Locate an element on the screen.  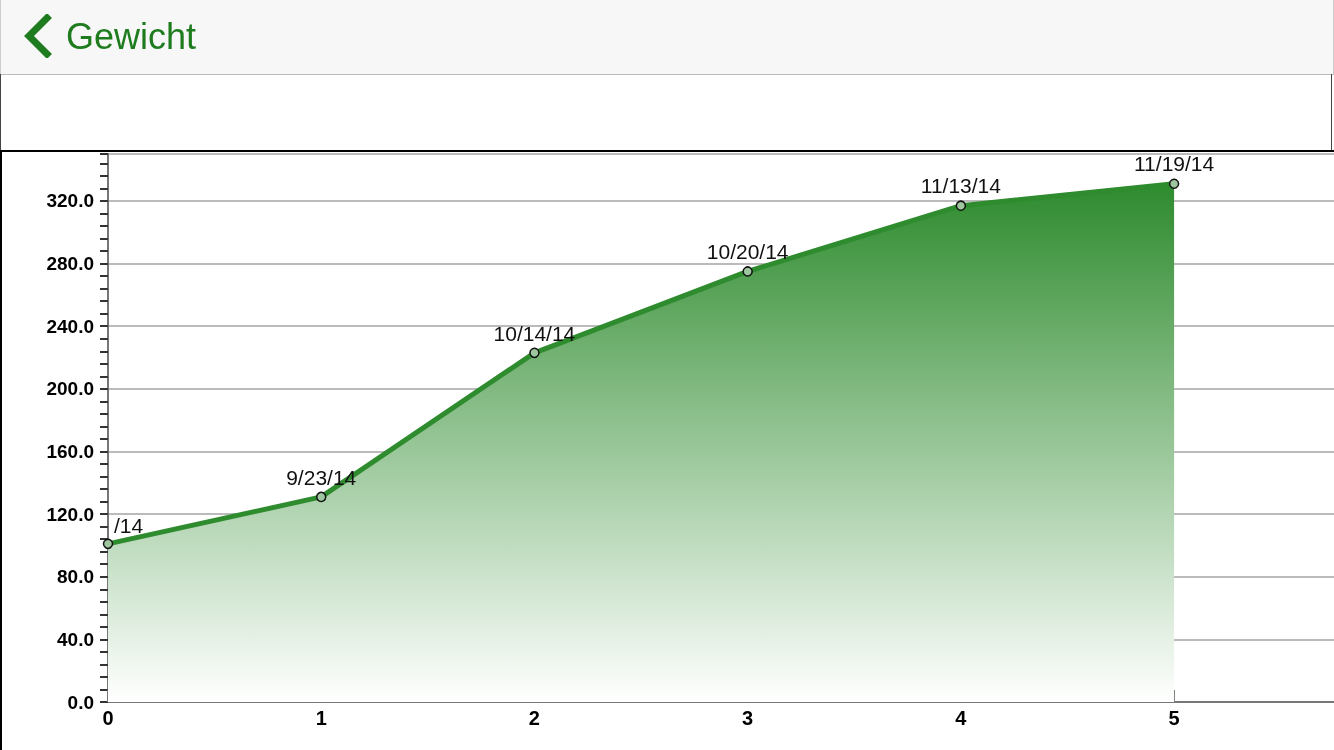
y-tick-label: 320.0 is located at coordinates (70, 201).